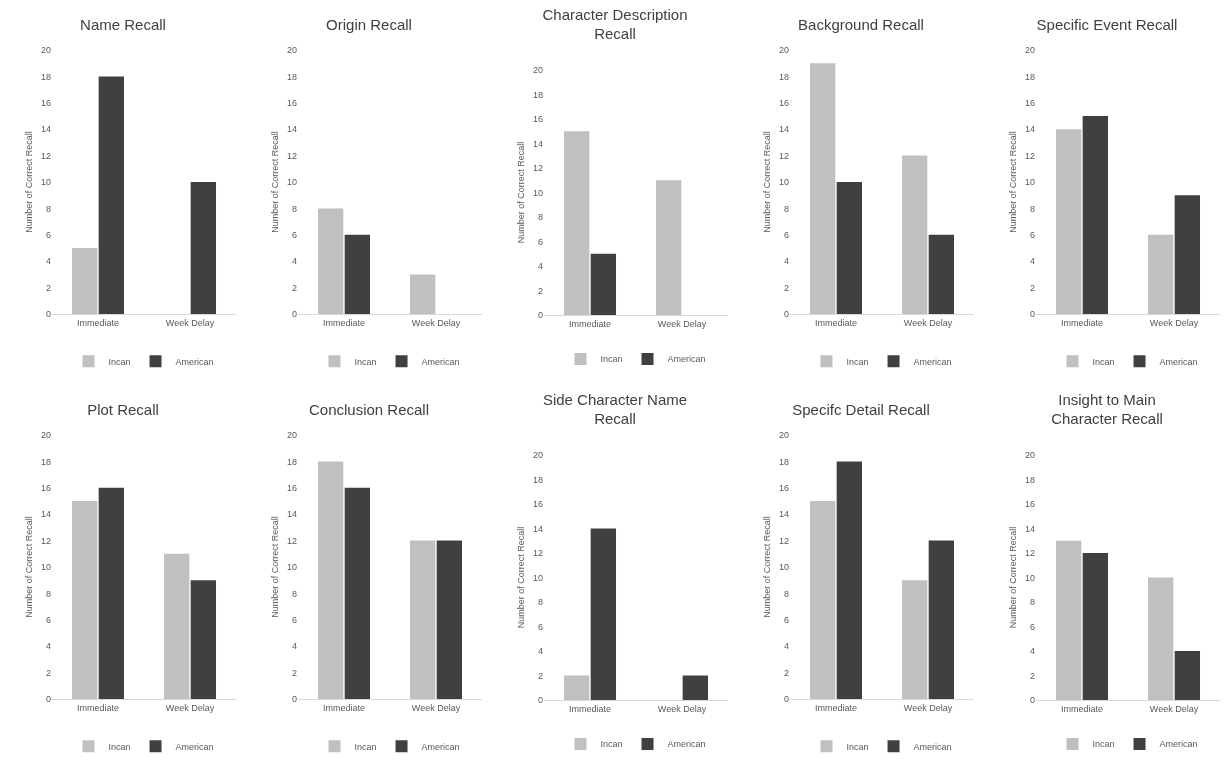 The height and width of the screenshot is (771, 1232). I want to click on chart-title: Conclusion Recall, so click(369, 409).